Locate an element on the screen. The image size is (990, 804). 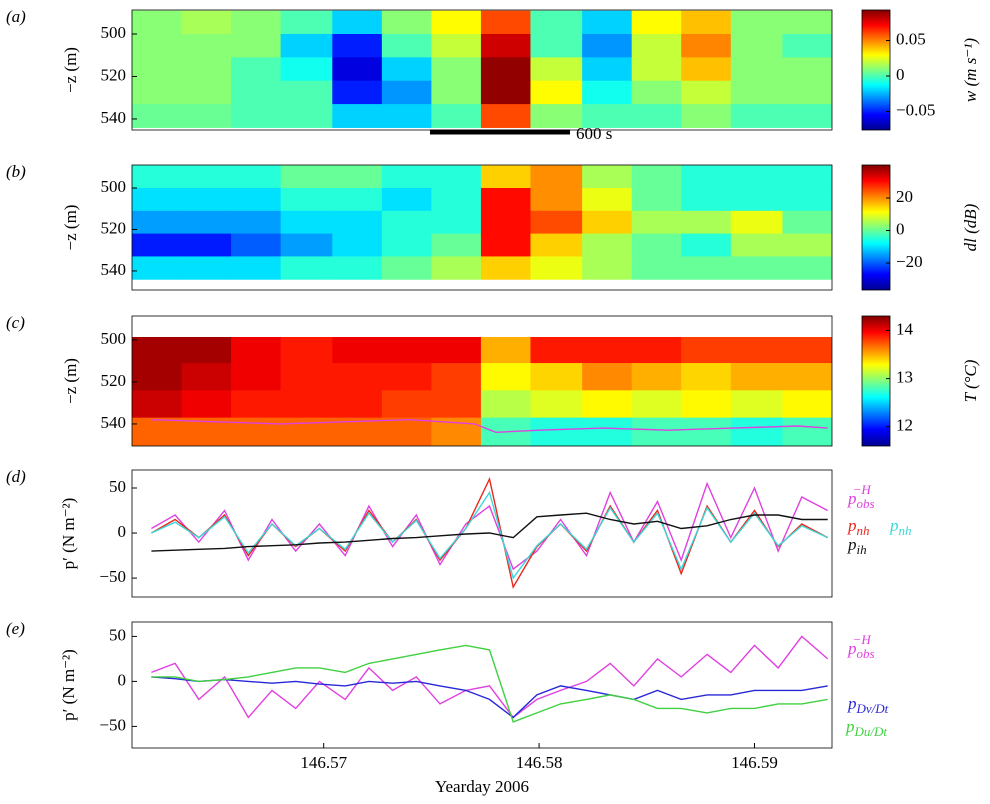
y-axis-label: −z (m) is located at coordinates (70, 228).